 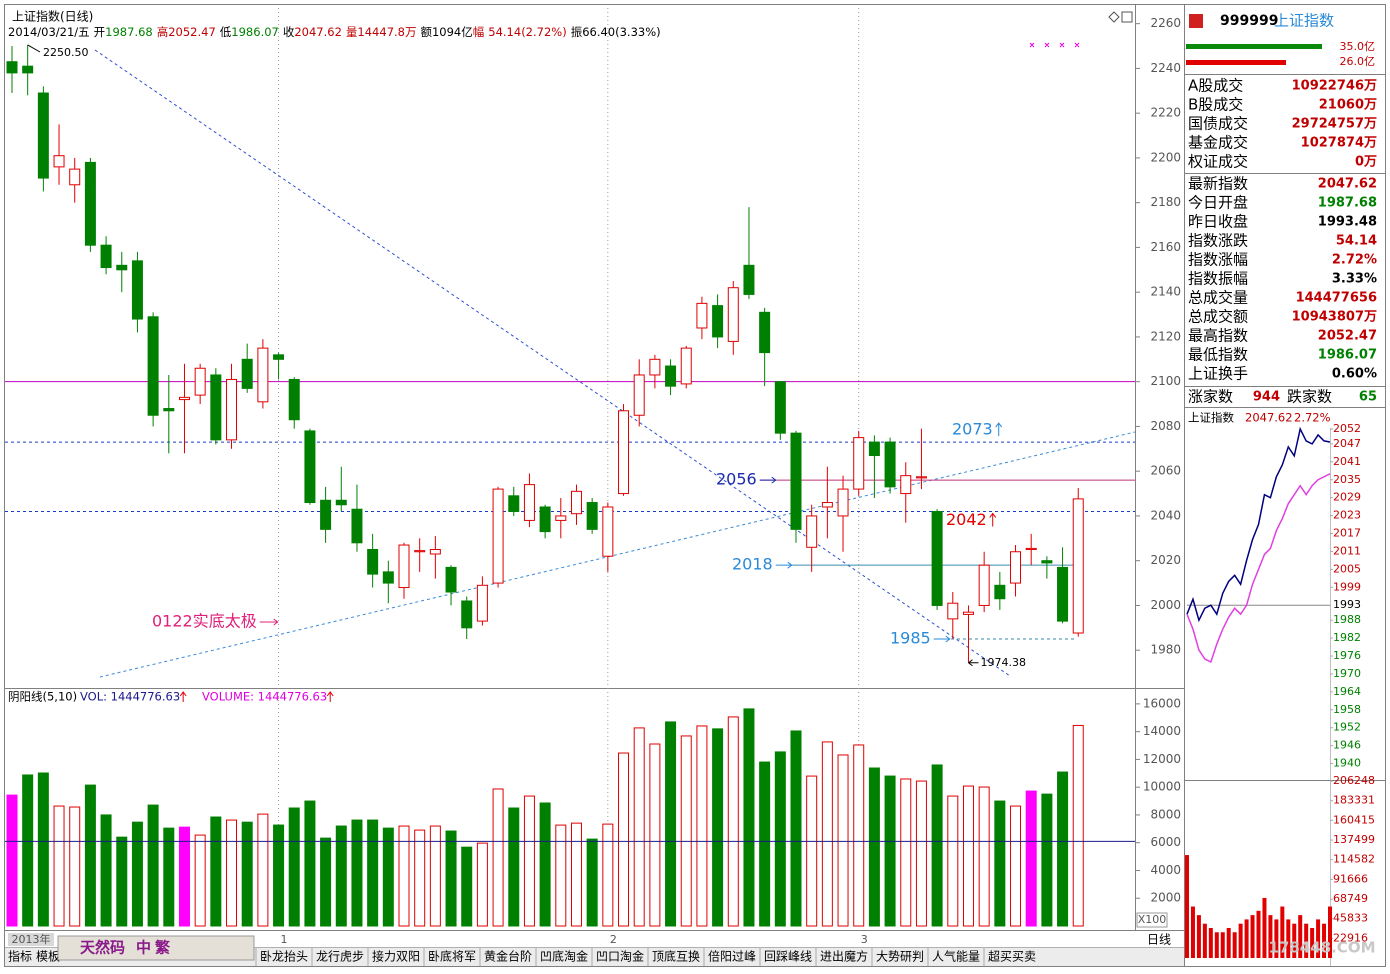 What do you see at coordinates (129, 32) in the screenshot?
I see `quote-field: 1987.68` at bounding box center [129, 32].